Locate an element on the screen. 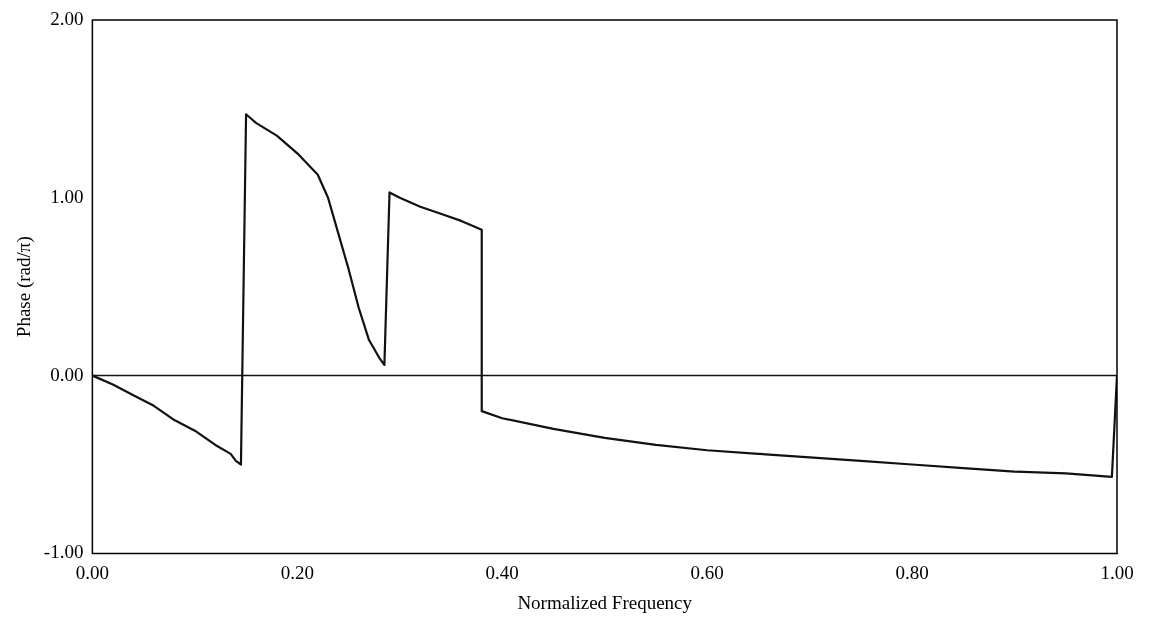  y-tick-label: 1.00 is located at coordinates (67, 196).